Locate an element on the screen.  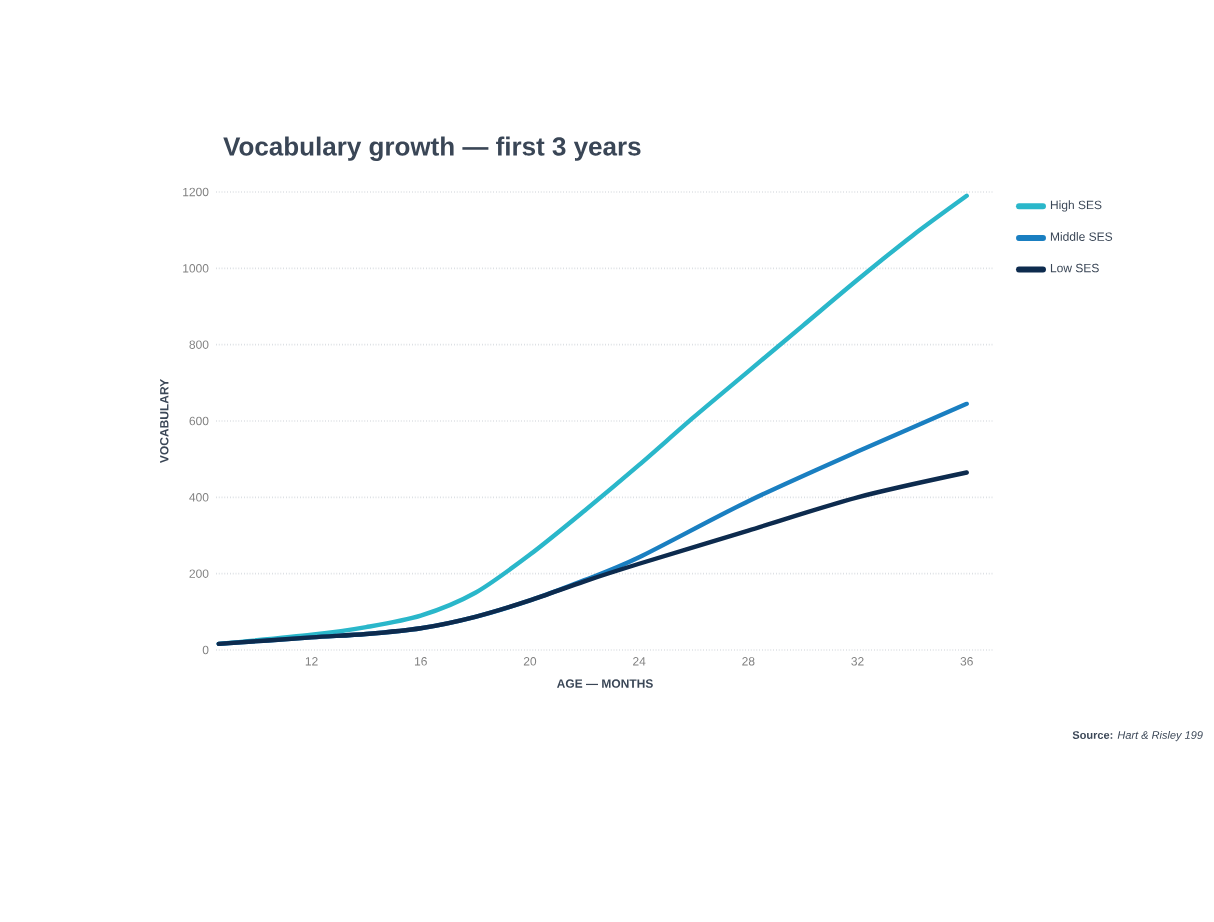
line-series is located at coordinates (592, 558).